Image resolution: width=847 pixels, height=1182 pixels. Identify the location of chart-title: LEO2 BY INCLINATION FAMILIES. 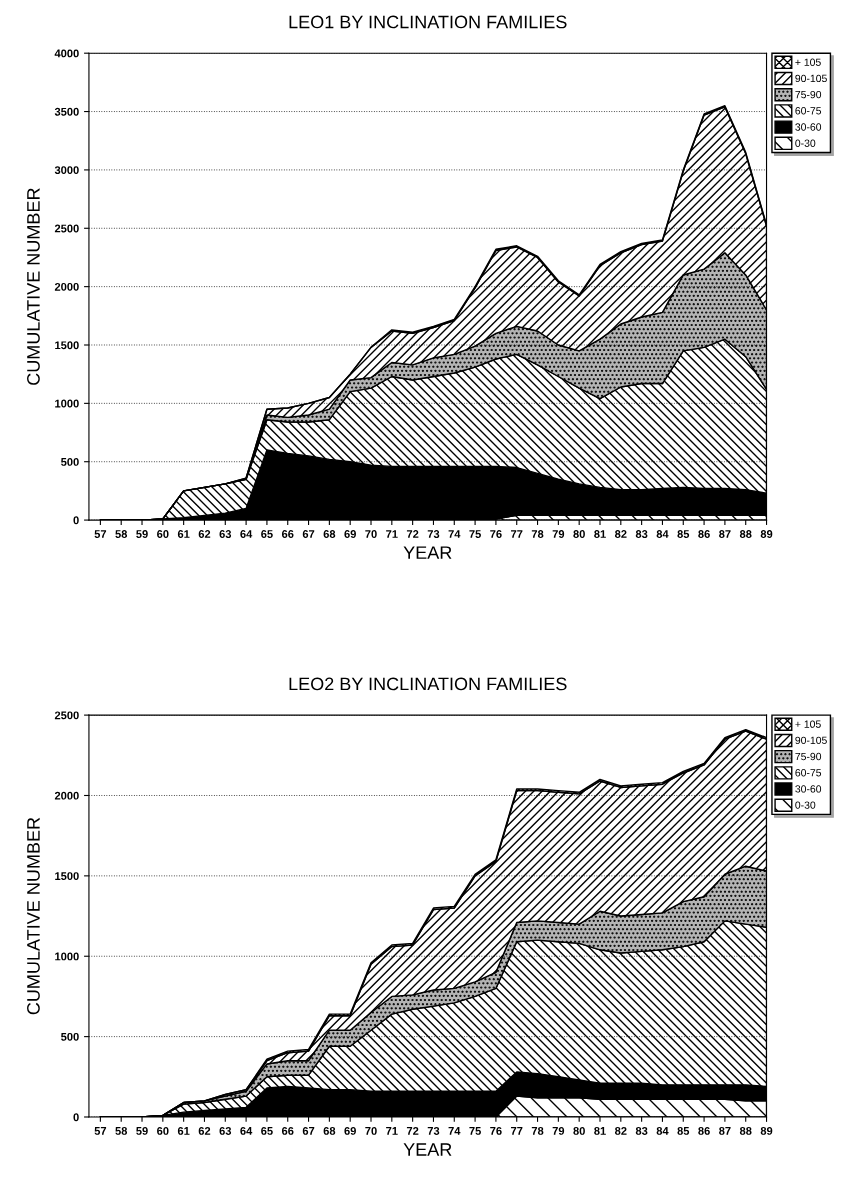
(428, 684).